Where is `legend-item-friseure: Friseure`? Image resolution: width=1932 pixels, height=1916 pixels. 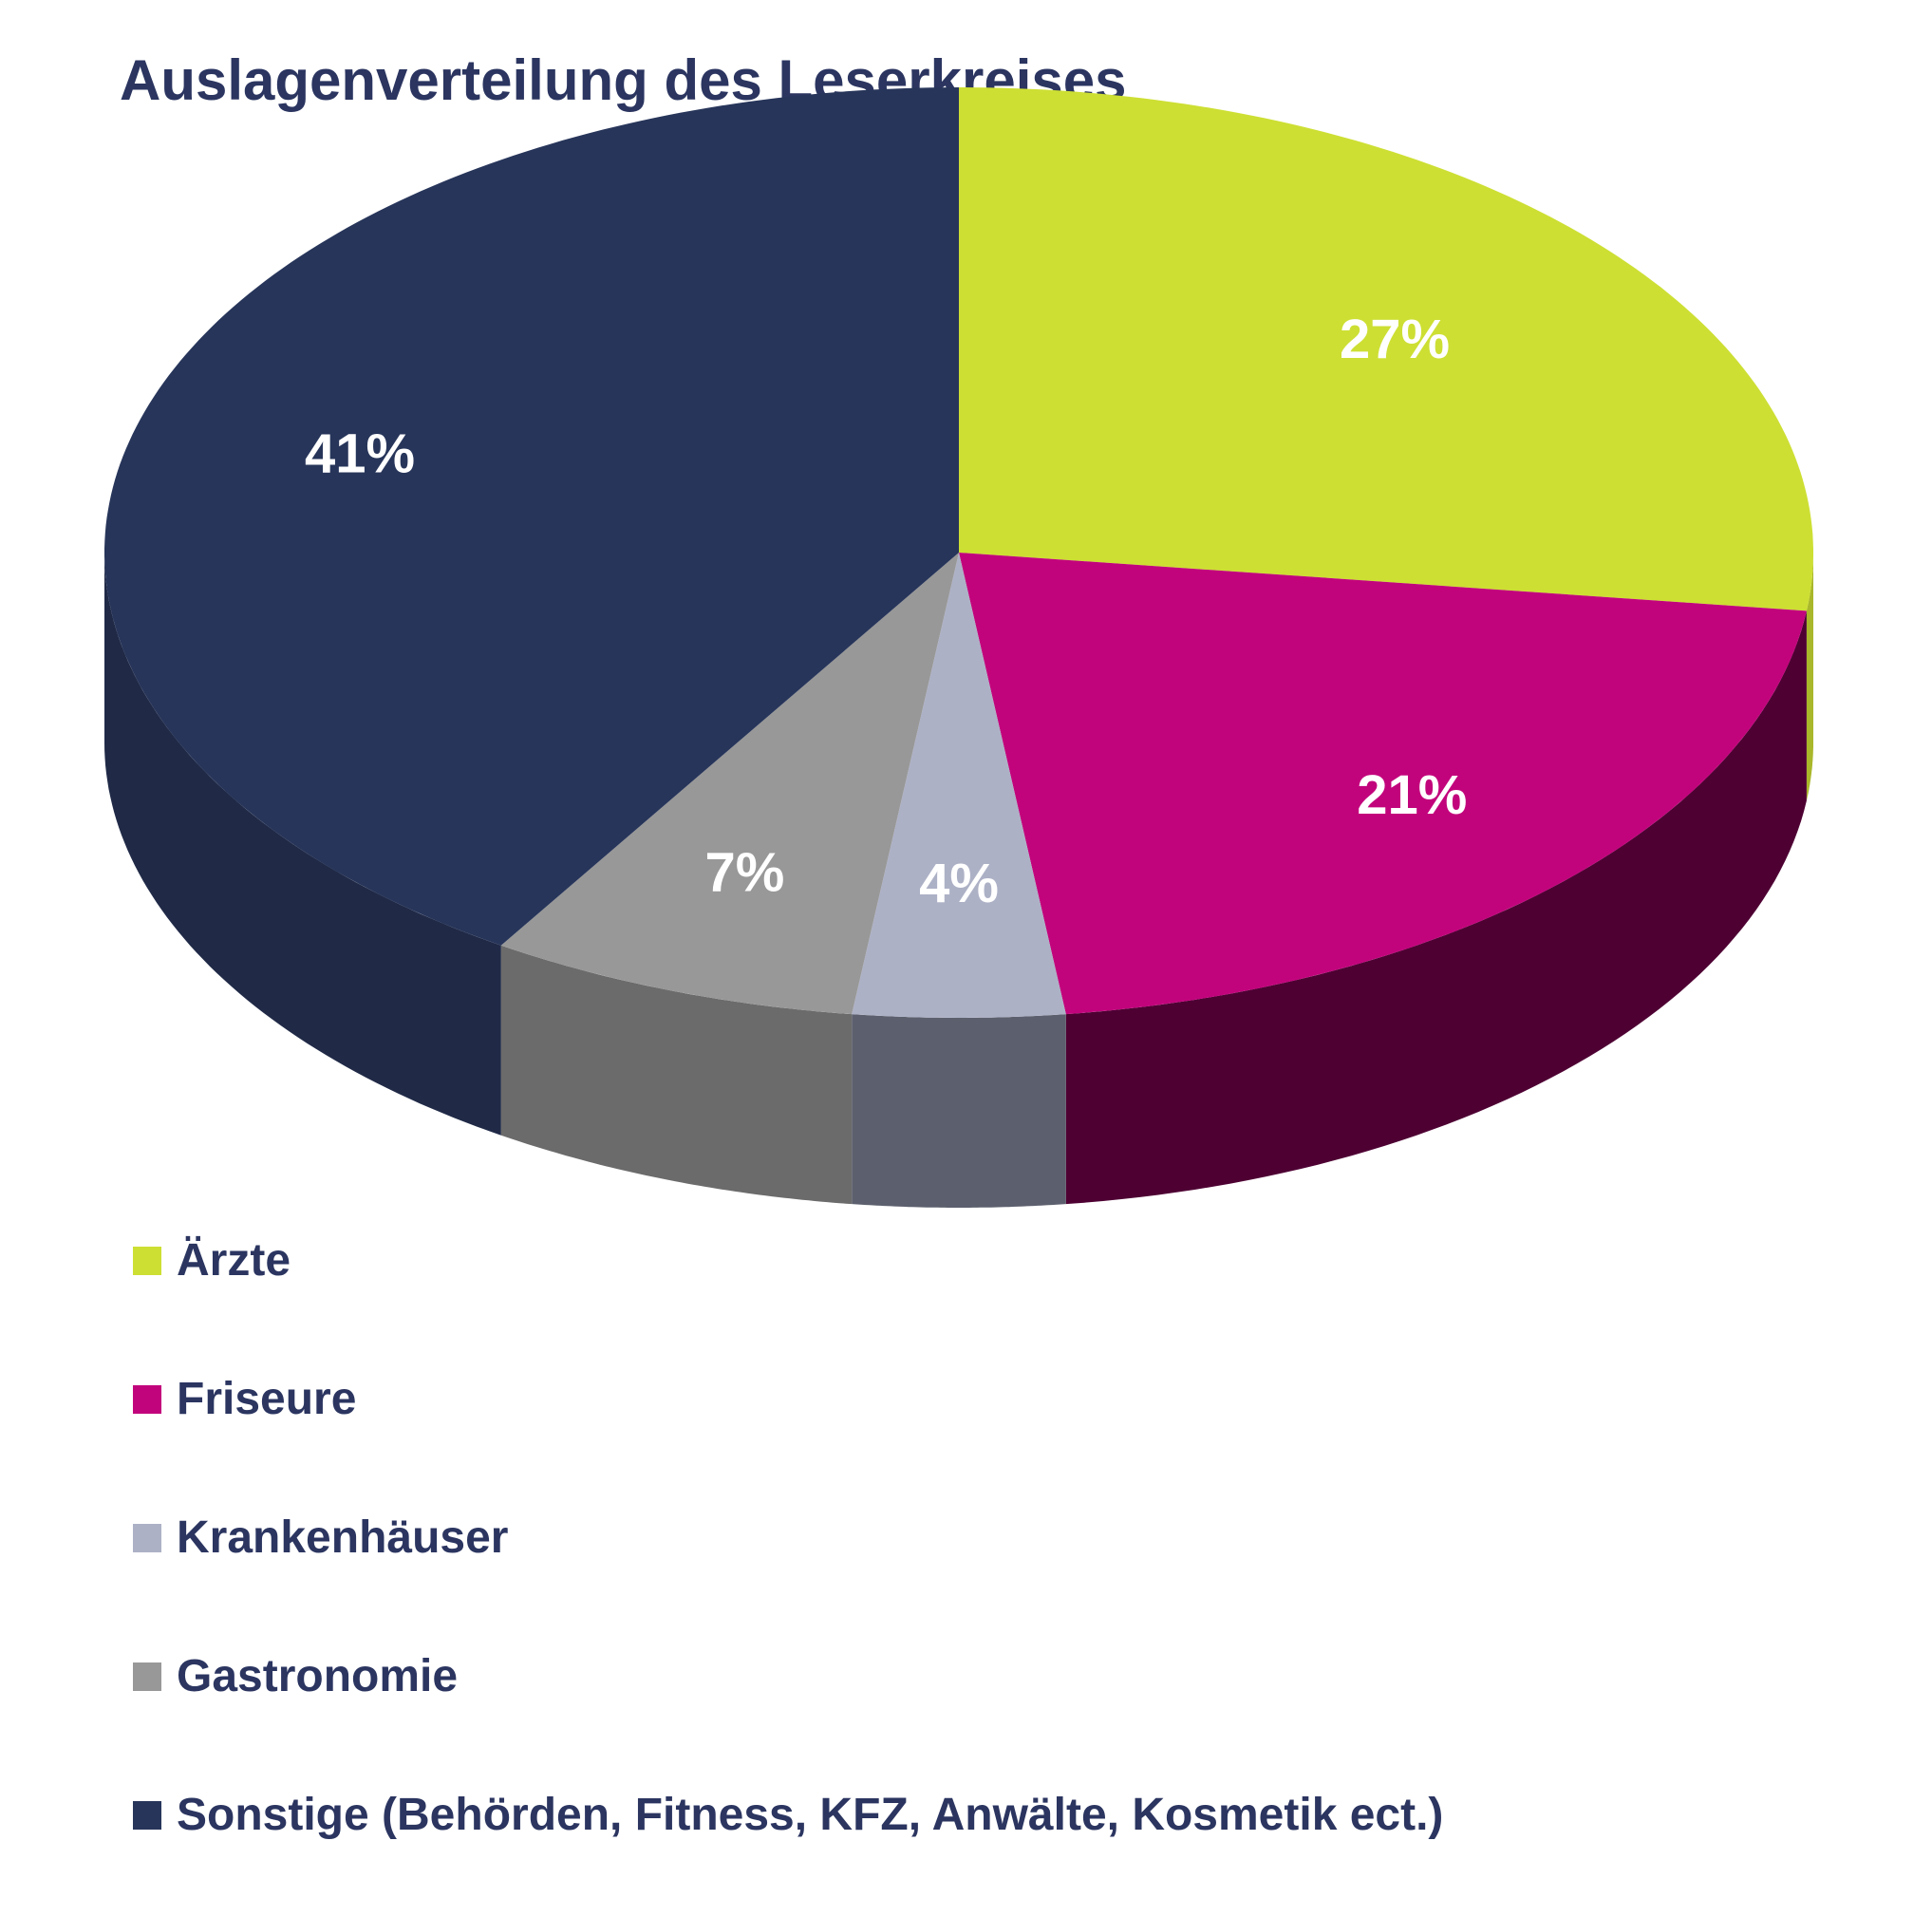
legend-item-friseure: Friseure is located at coordinates (245, 1399).